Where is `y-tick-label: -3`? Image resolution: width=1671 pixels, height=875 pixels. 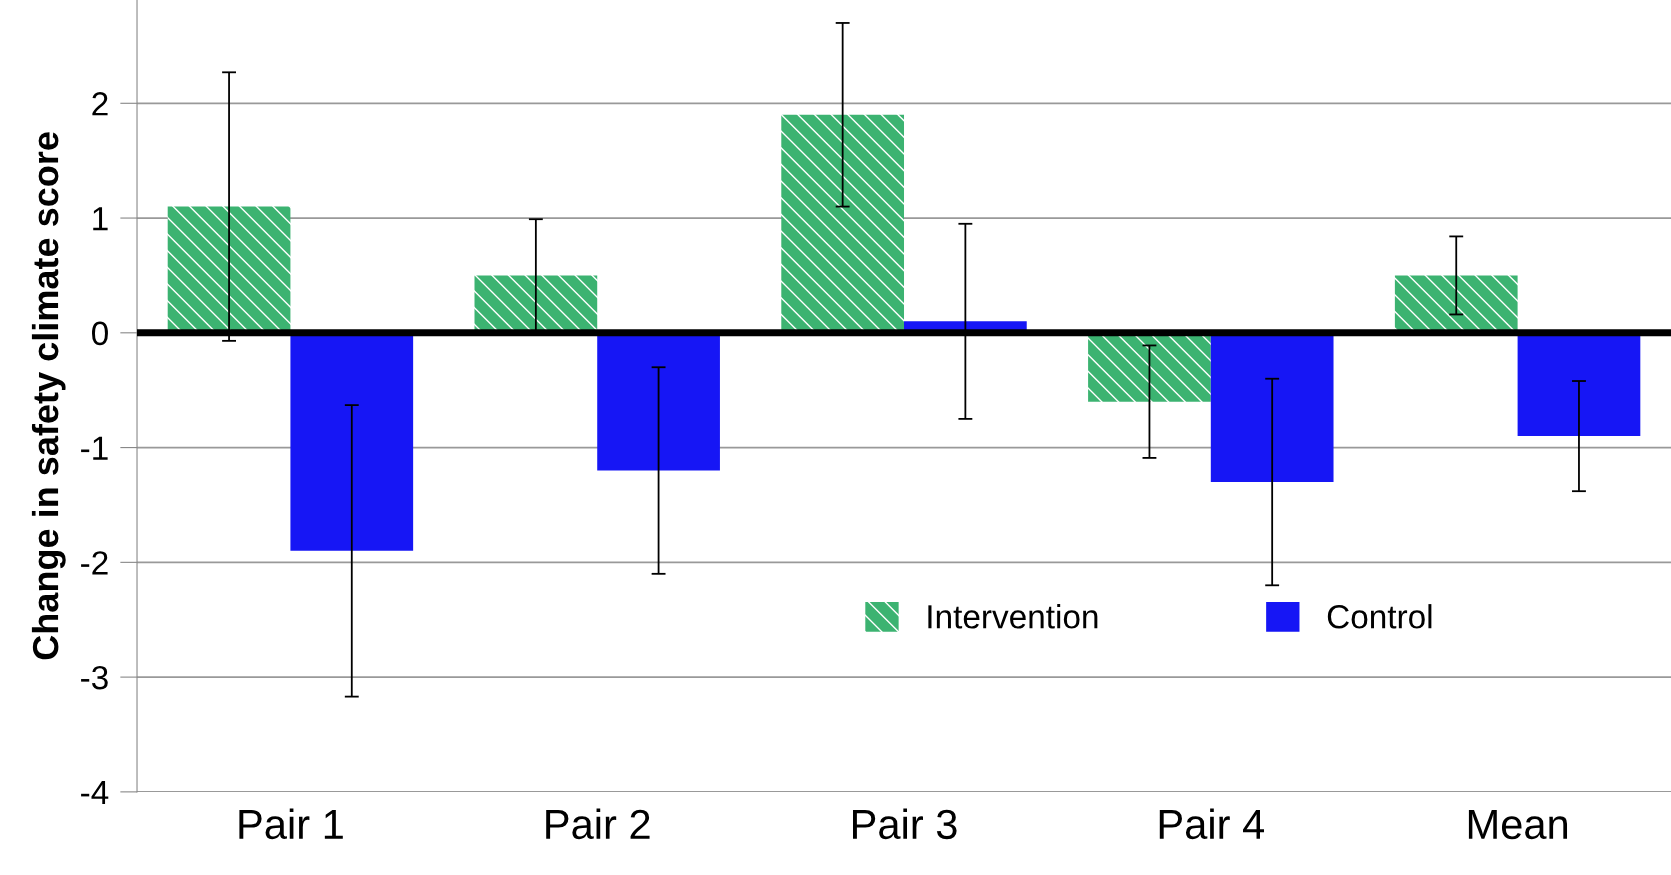 y-tick-label: -3 is located at coordinates (94, 677).